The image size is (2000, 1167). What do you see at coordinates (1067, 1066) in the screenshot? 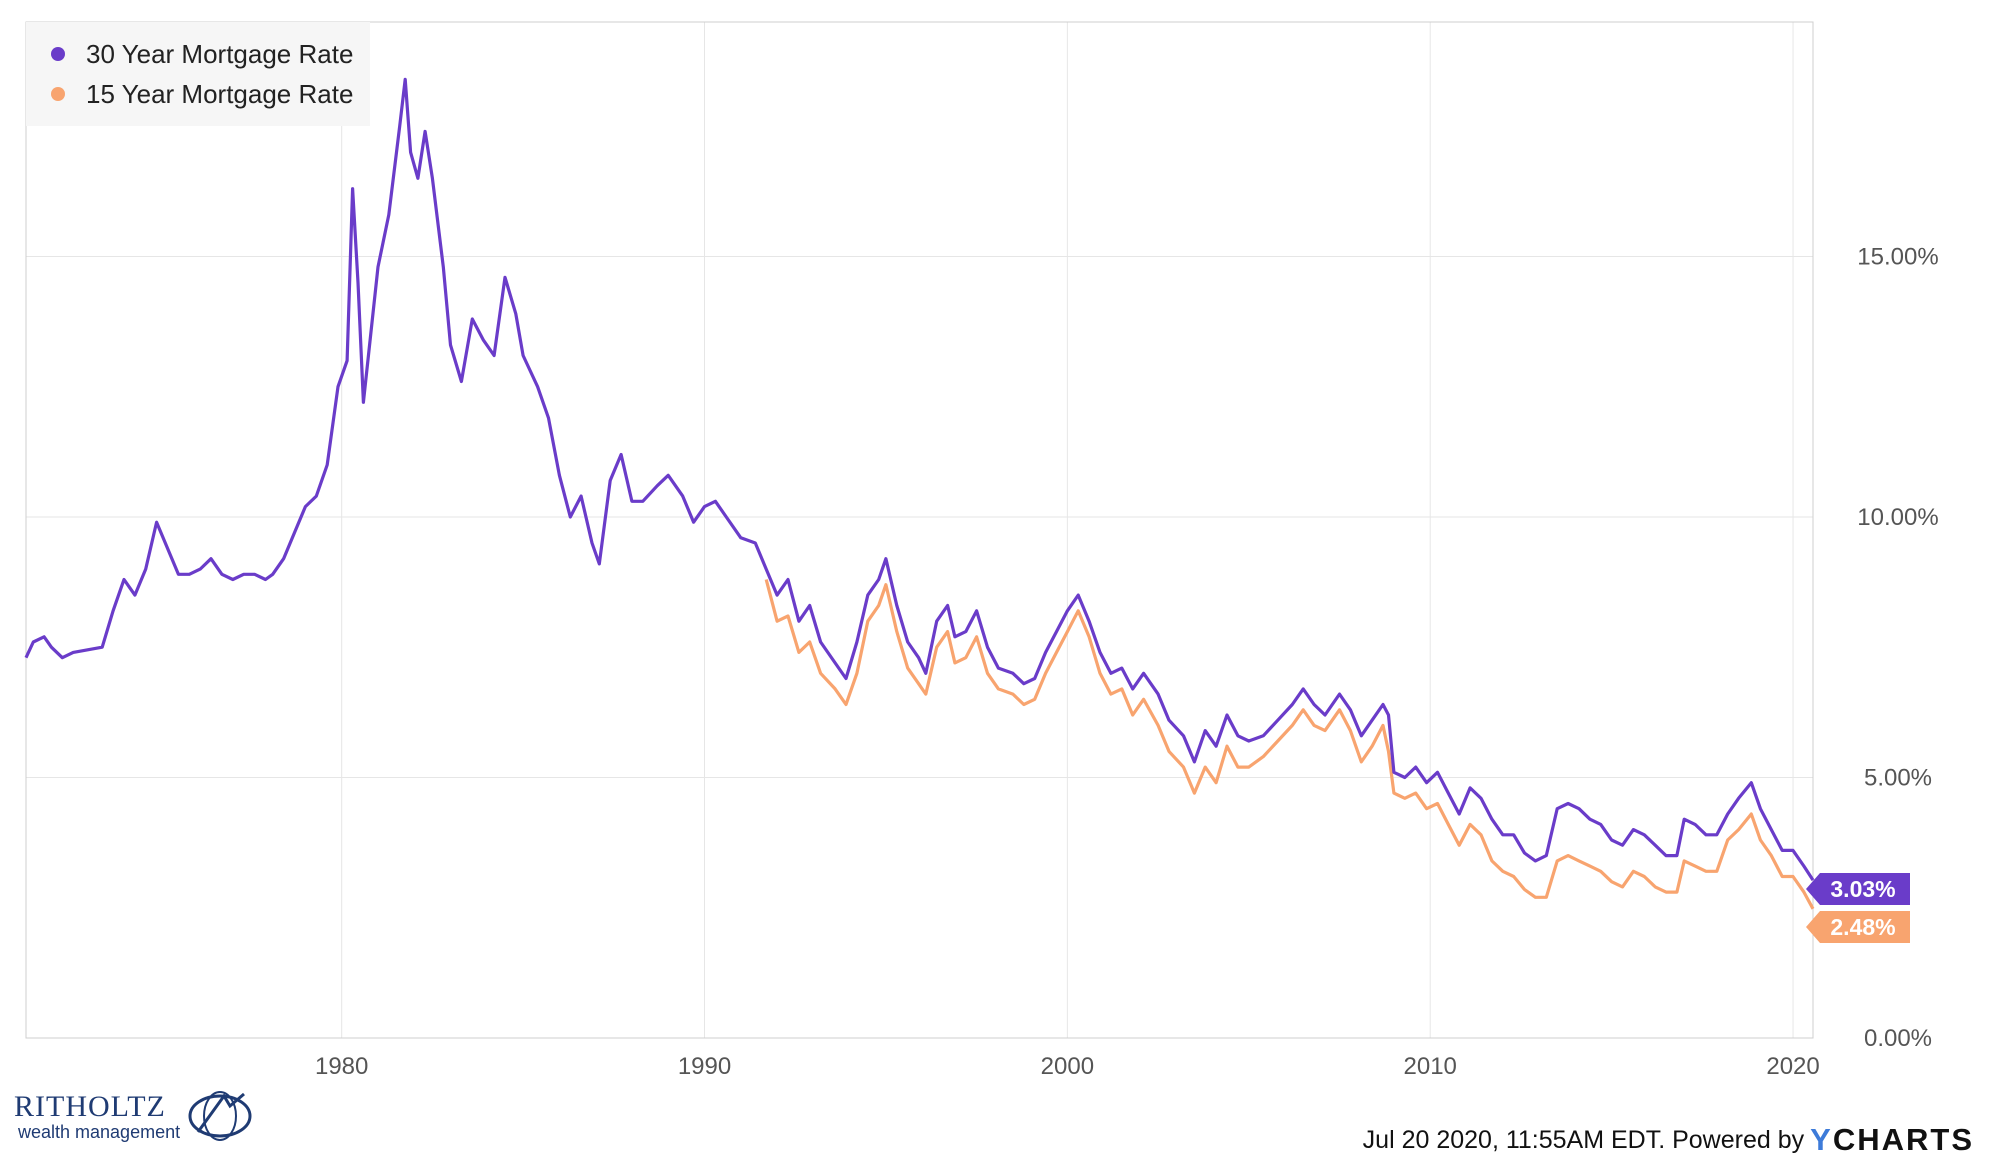
I see `x-tick-label: 2000` at bounding box center [1067, 1066].